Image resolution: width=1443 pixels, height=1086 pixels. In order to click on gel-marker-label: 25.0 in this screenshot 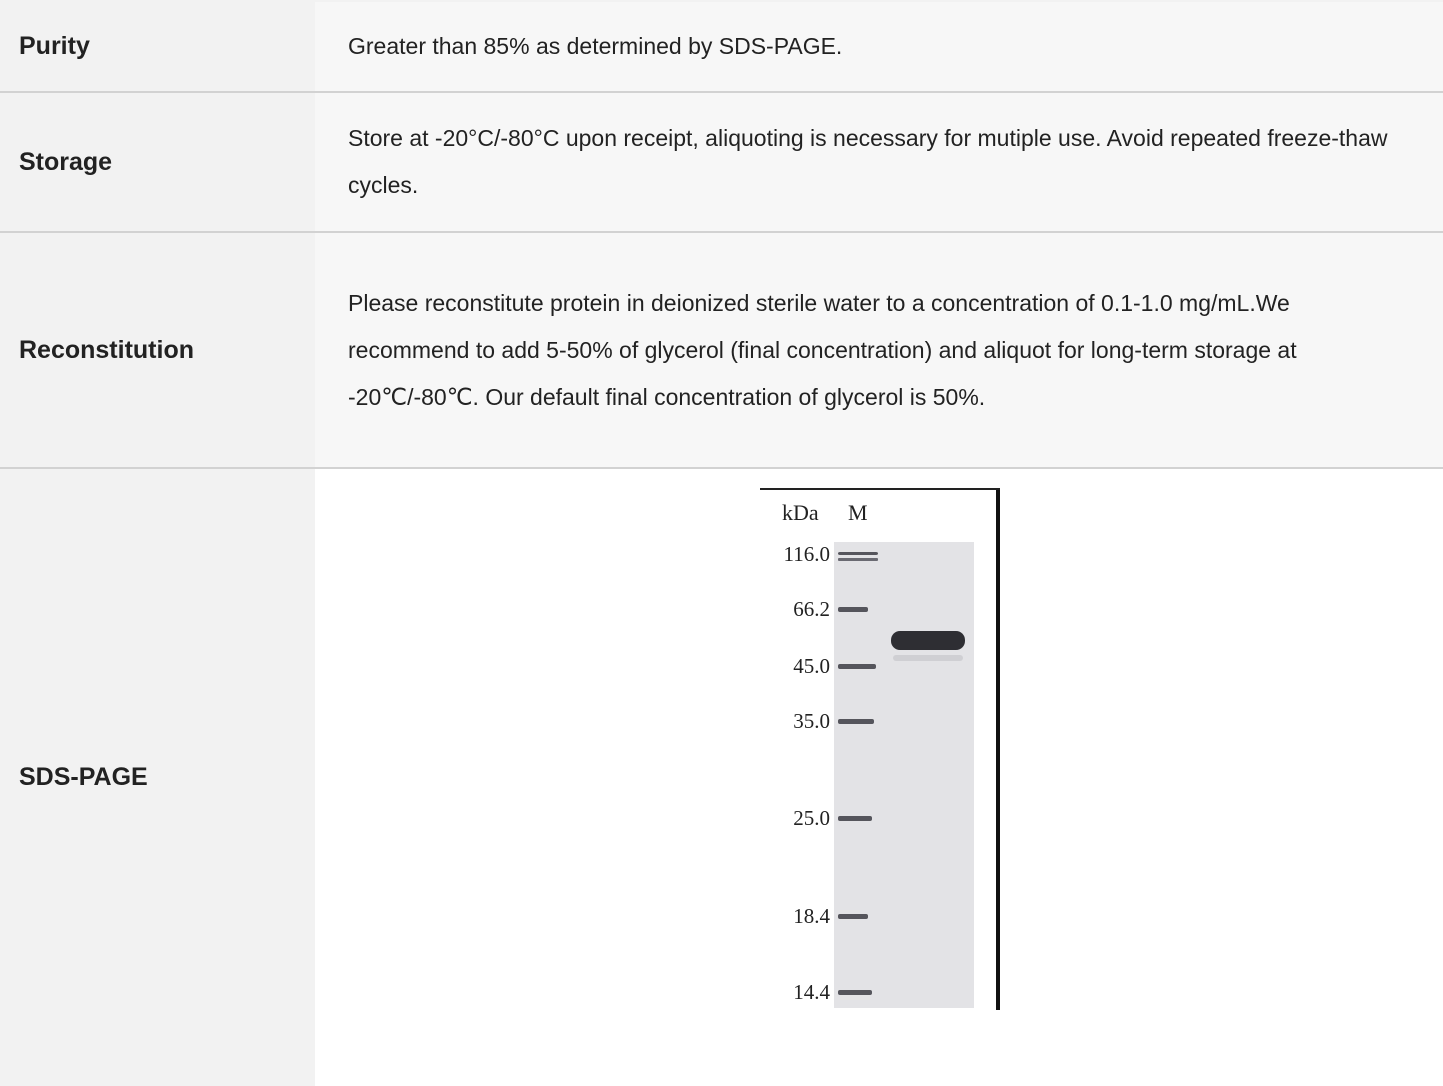, I will do `click(811, 818)`.